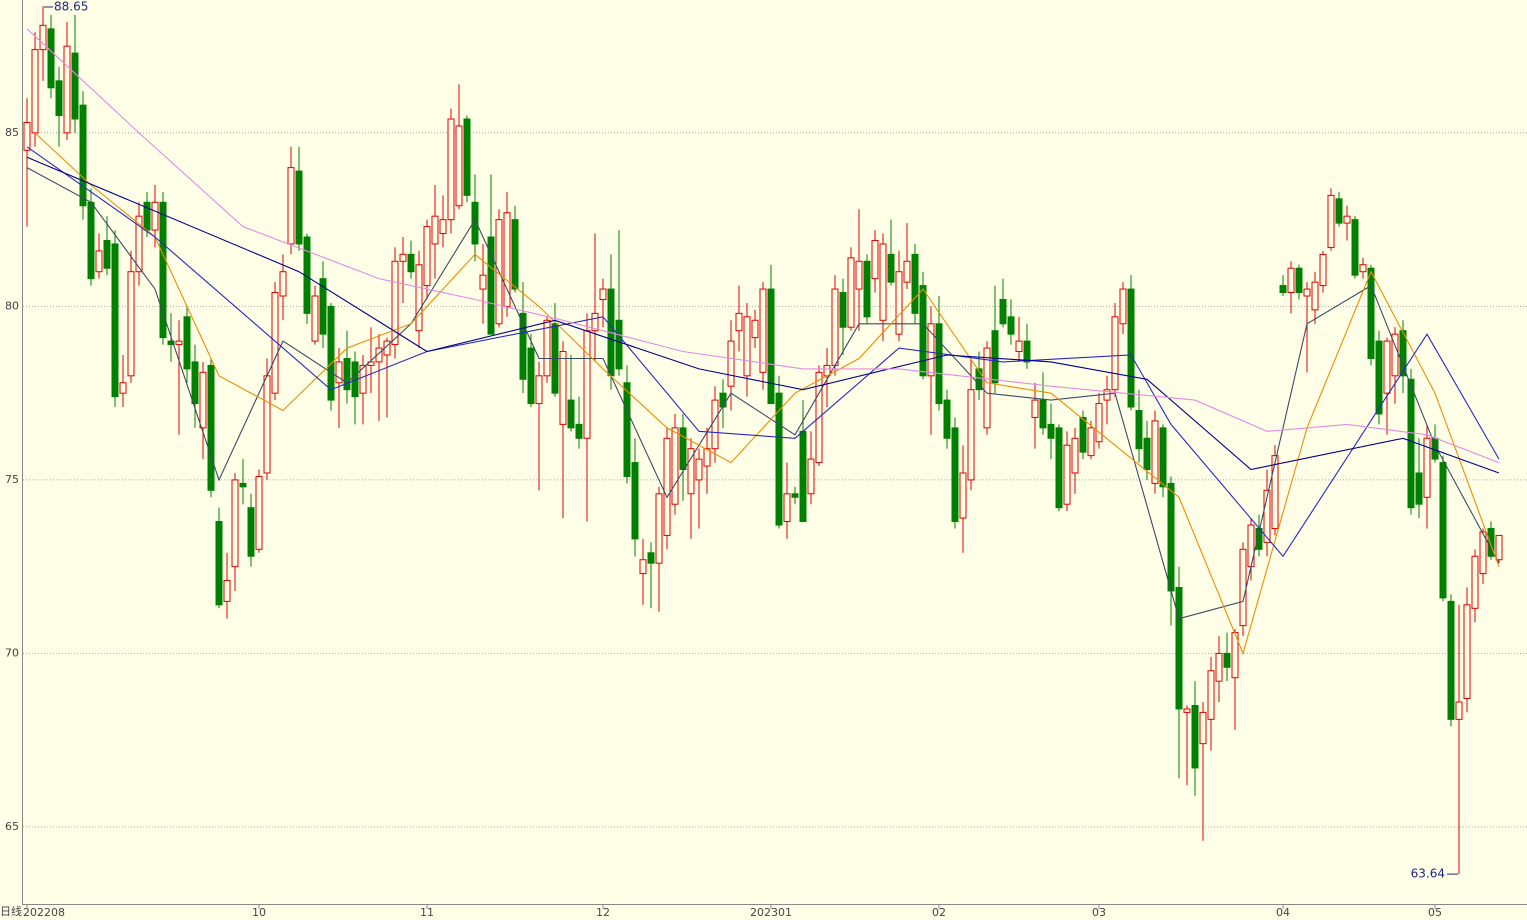 The image size is (1527, 920). I want to click on y-tick-label: 65, so click(12, 826).